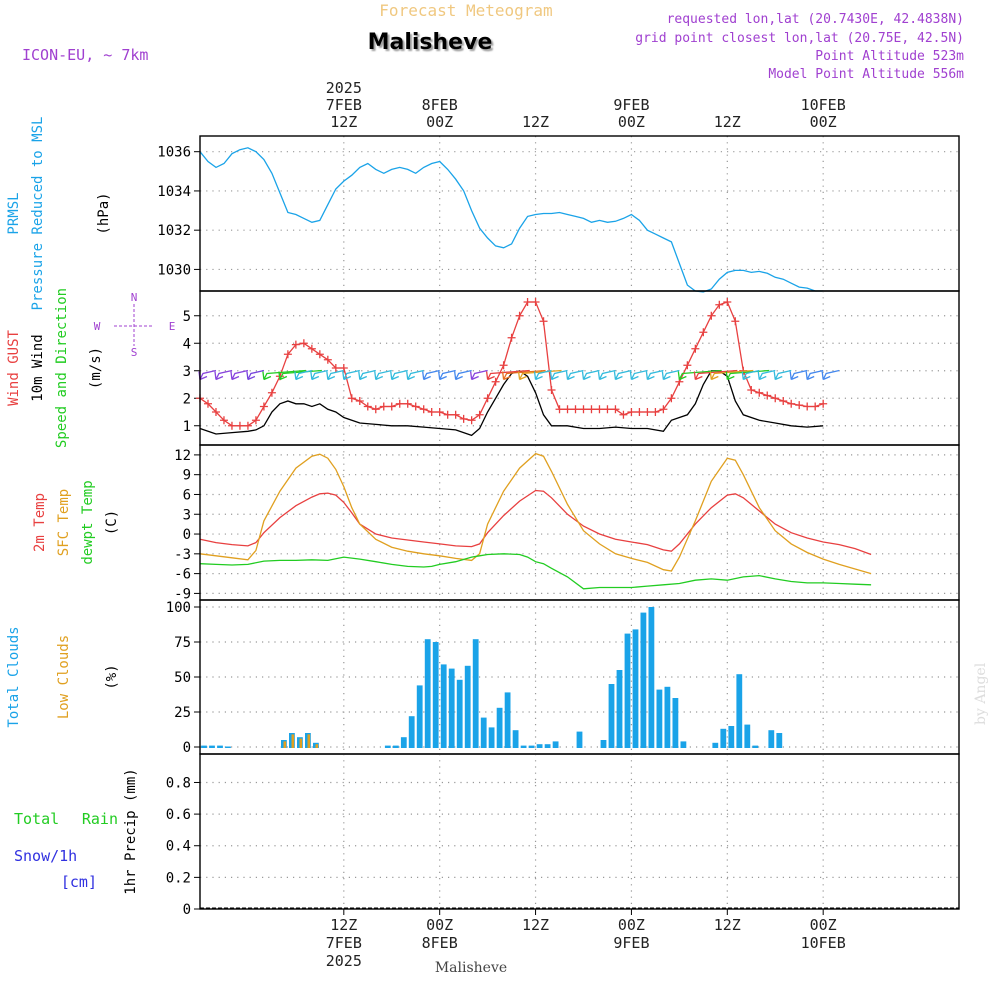 Image resolution: width=1000 pixels, height=1000 pixels. Describe the element at coordinates (36, 819) in the screenshot. I see `precip-legend-label: Total` at that location.